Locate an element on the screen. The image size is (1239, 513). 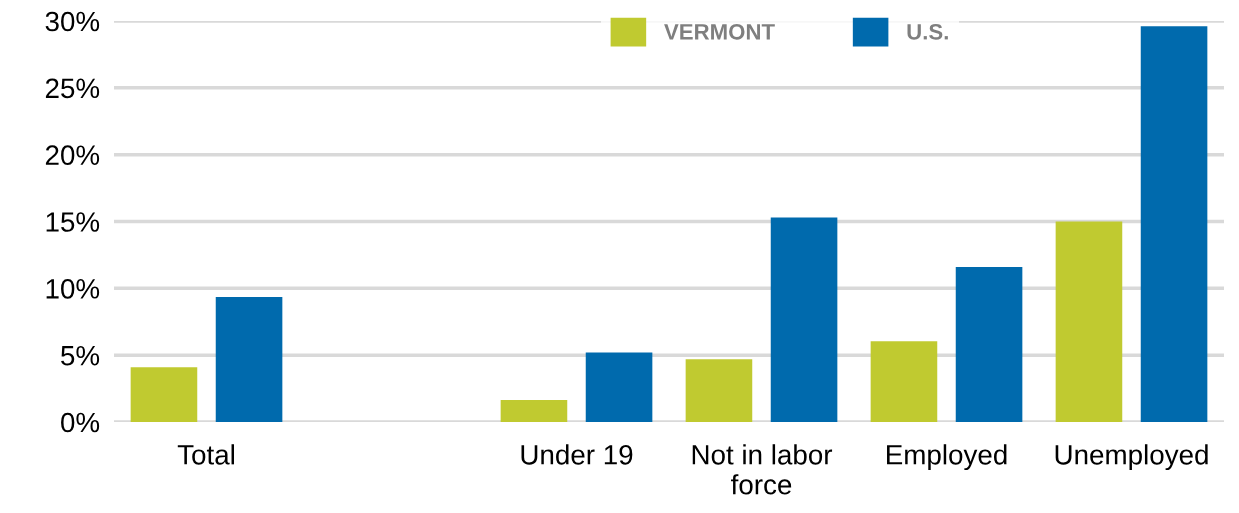
x-tick-label: Total is located at coordinates (205, 454).